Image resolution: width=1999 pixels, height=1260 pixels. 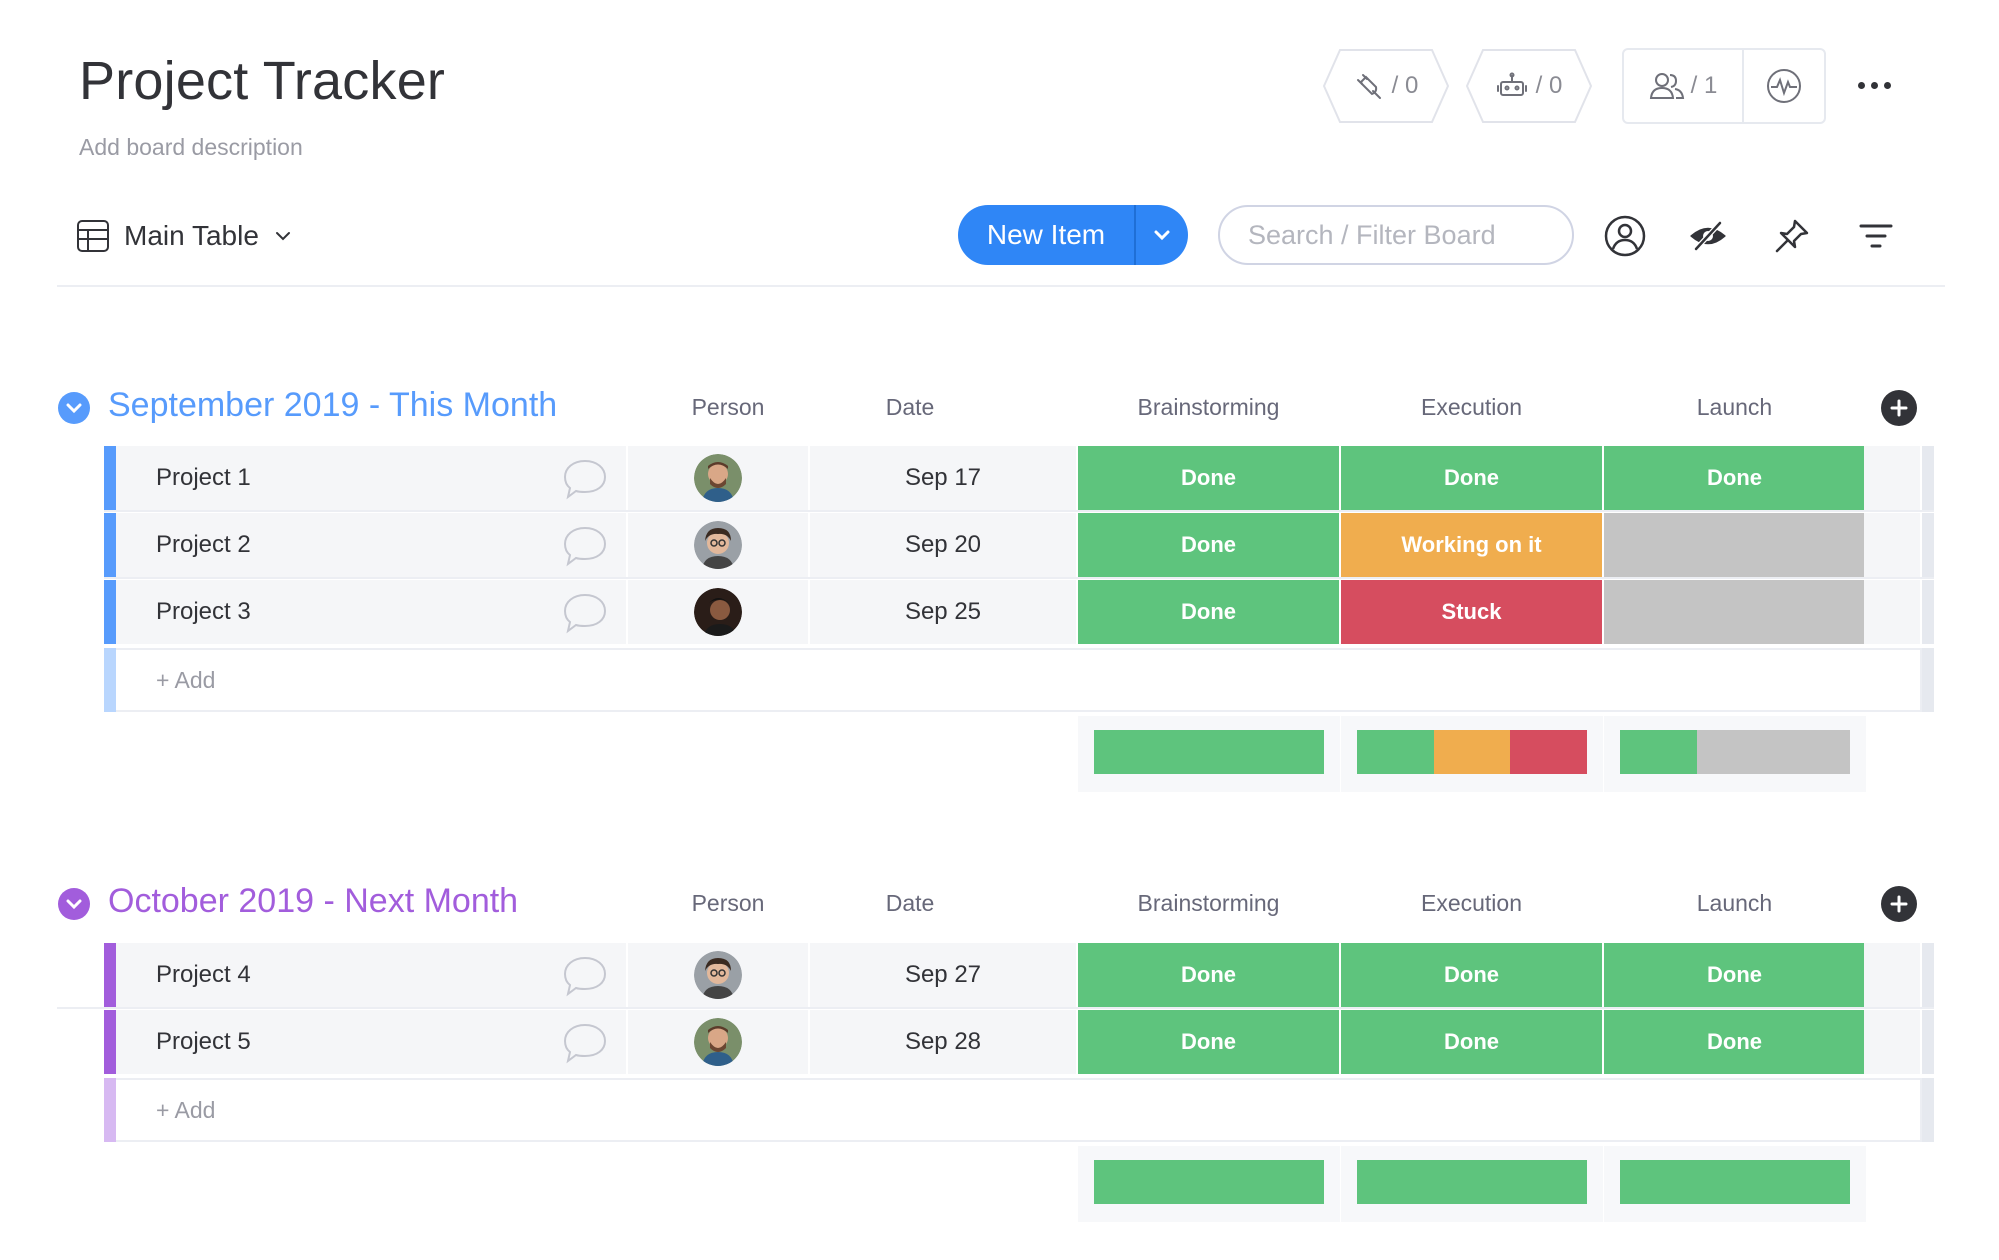 I want to click on board-title: Project Tracker, so click(x=262, y=81).